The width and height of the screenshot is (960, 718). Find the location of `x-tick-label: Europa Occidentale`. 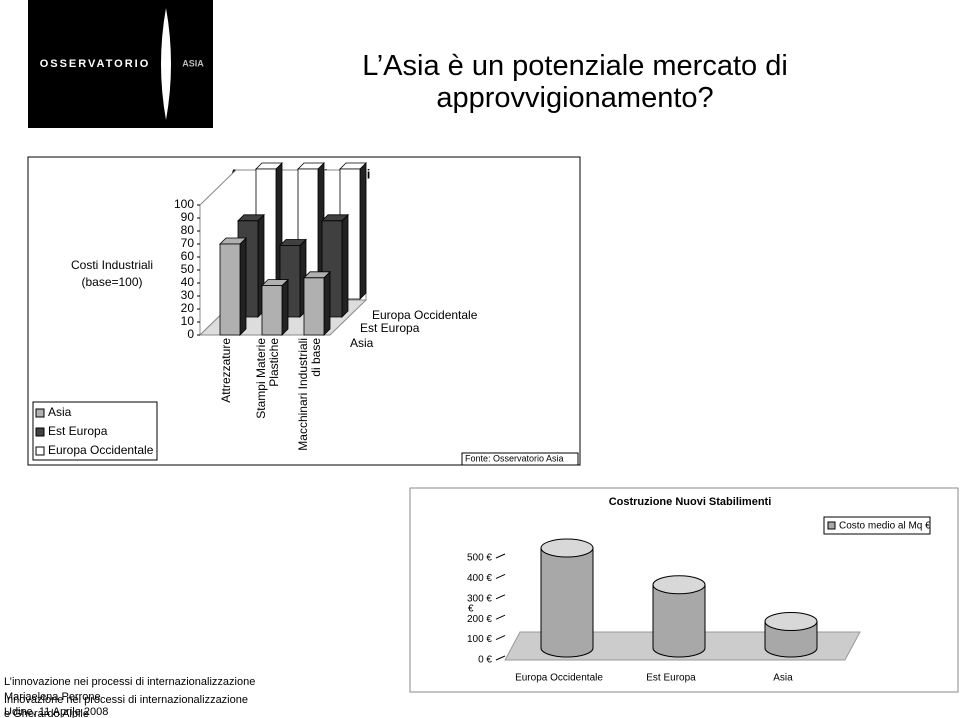

x-tick-label: Europa Occidentale is located at coordinates (559, 678).